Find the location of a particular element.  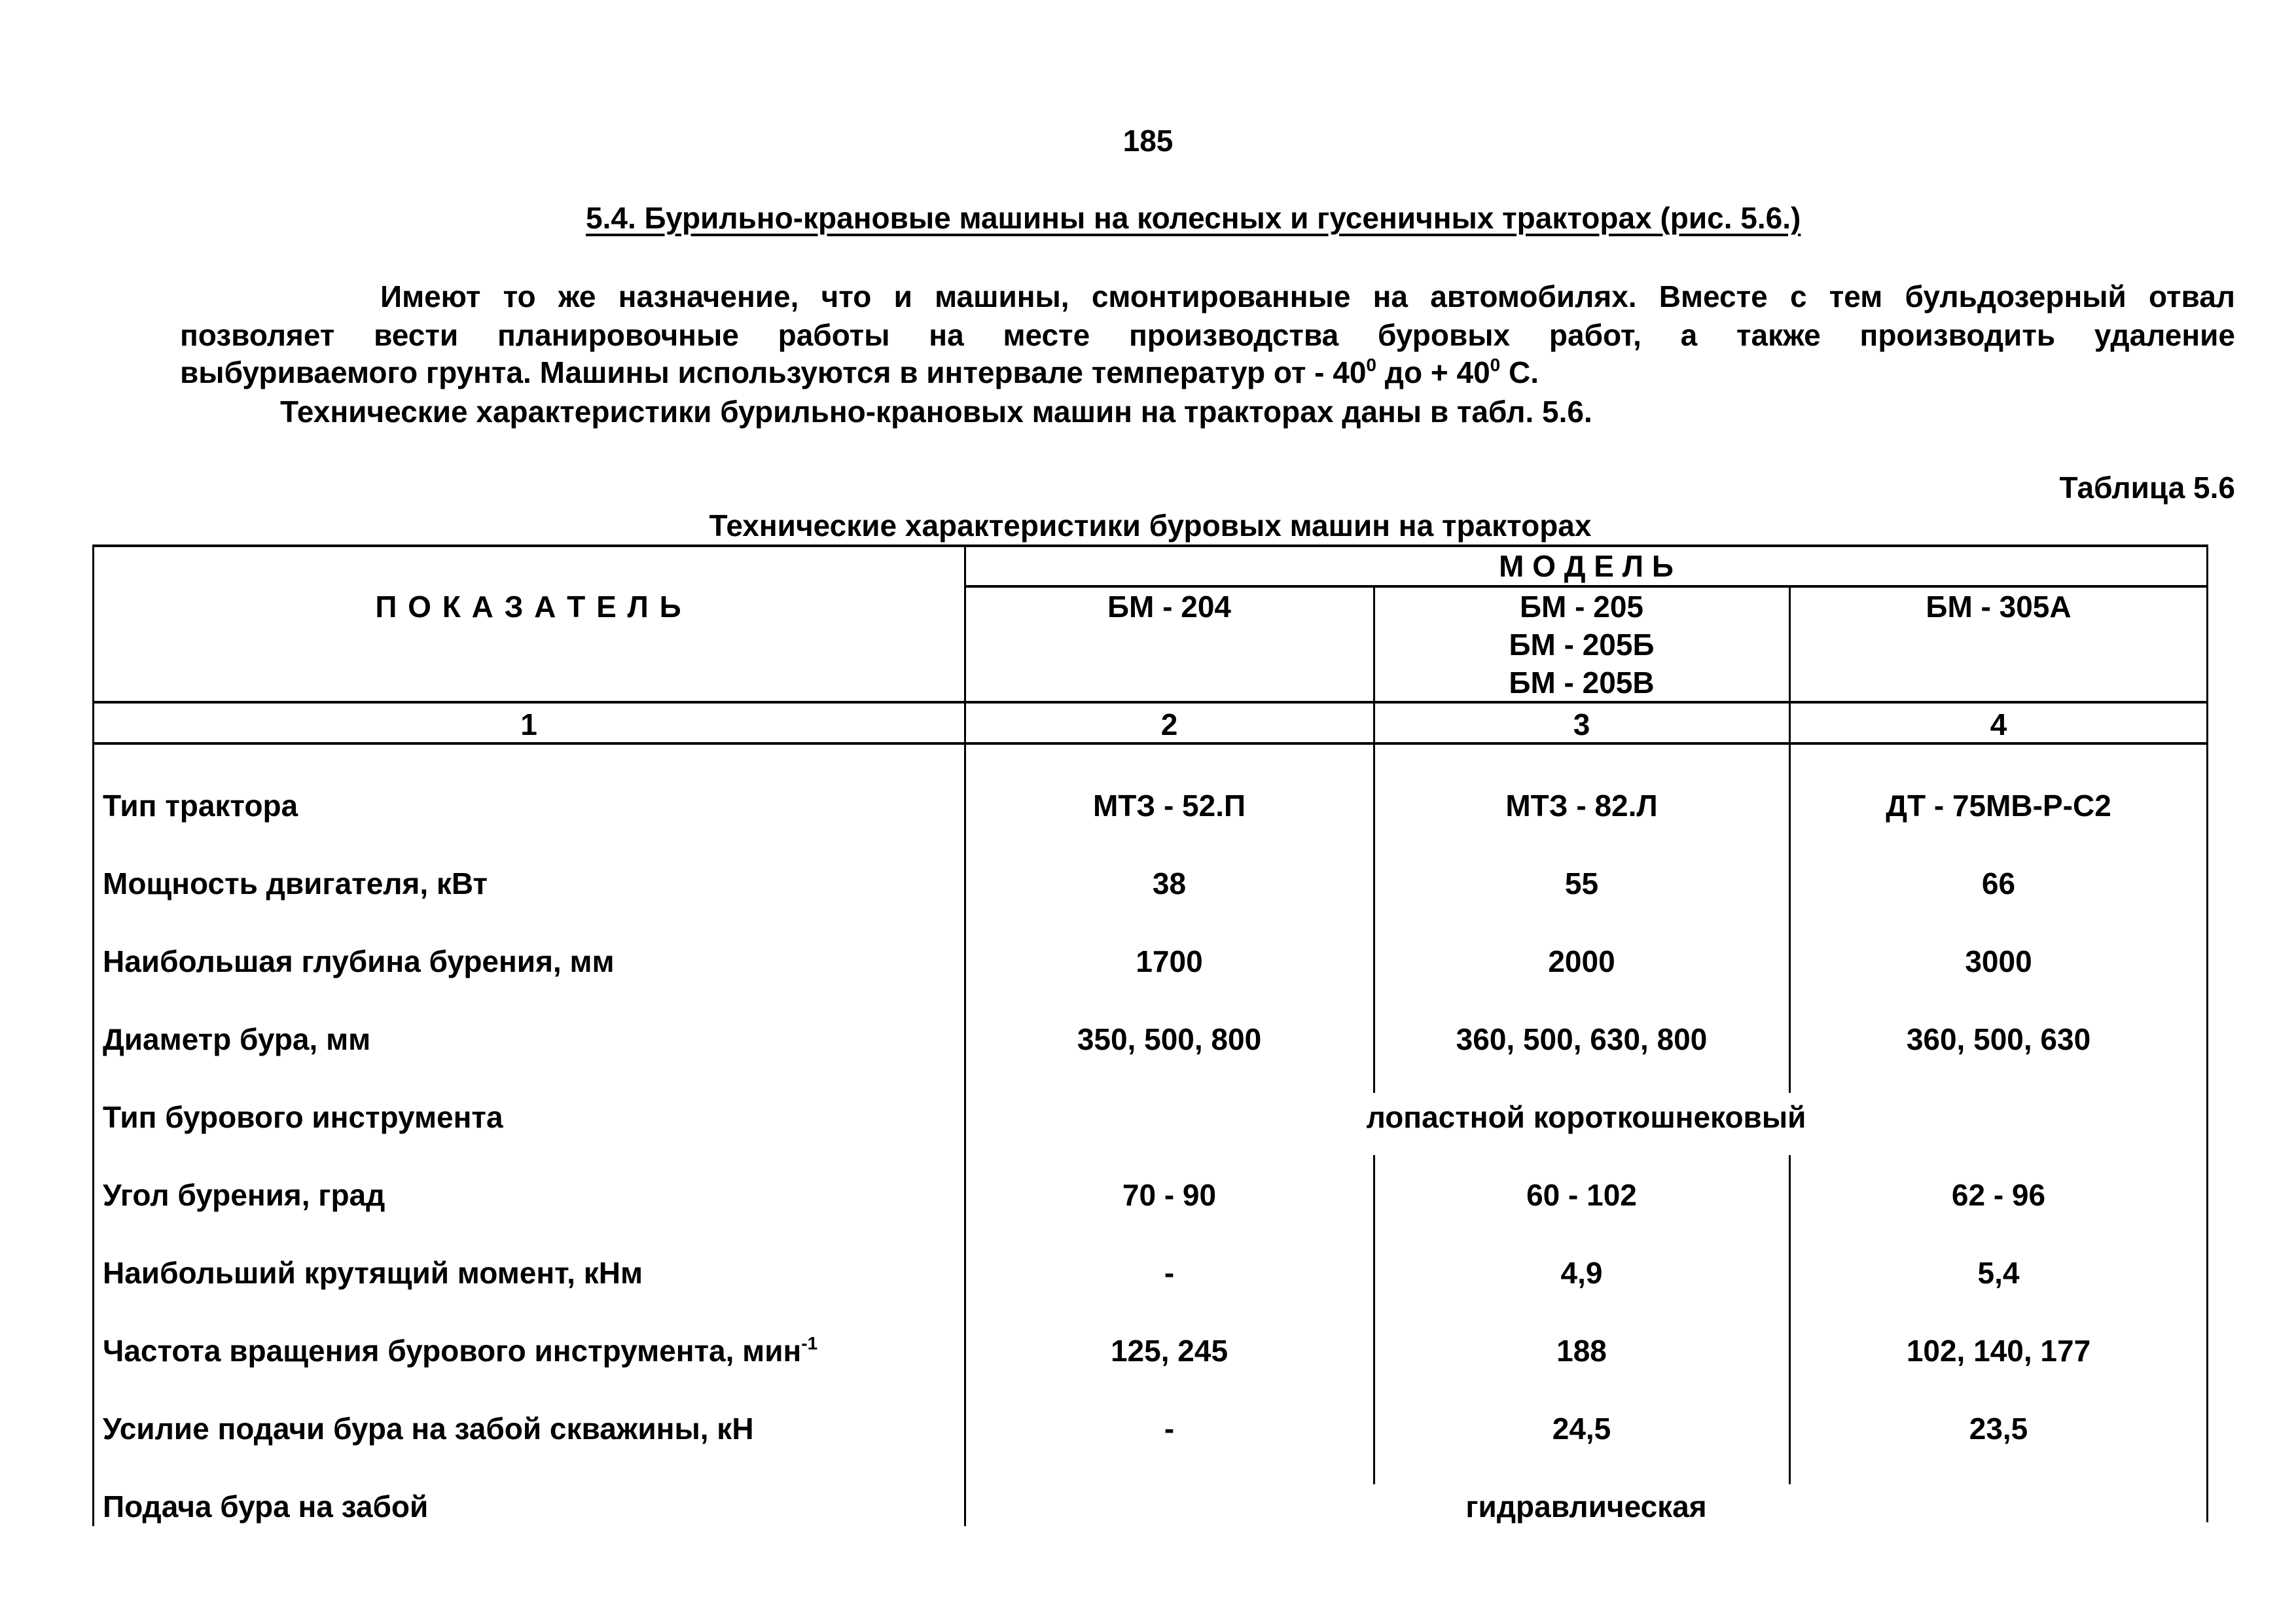

label-text: Угол бурения, град is located at coordinates (244, 1195).